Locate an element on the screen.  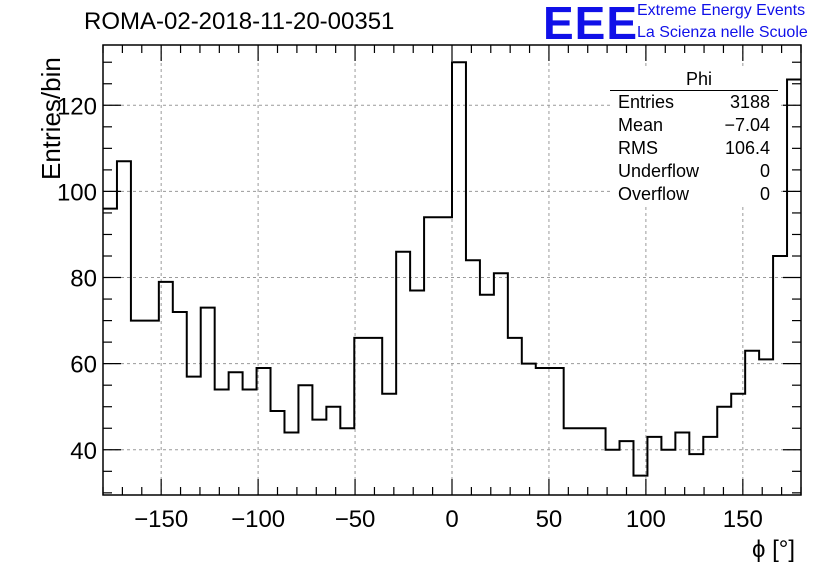
stats-title: Phi is located at coordinates (694, 79).